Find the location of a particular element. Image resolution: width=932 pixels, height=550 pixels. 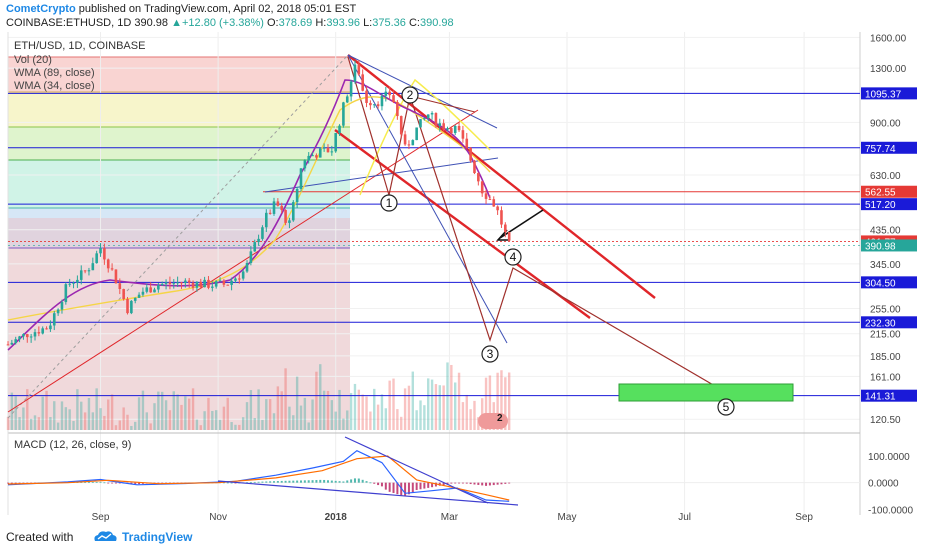

time-axis: Sep Nov 2018 Mar May Jul Sep is located at coordinates (453, 517).